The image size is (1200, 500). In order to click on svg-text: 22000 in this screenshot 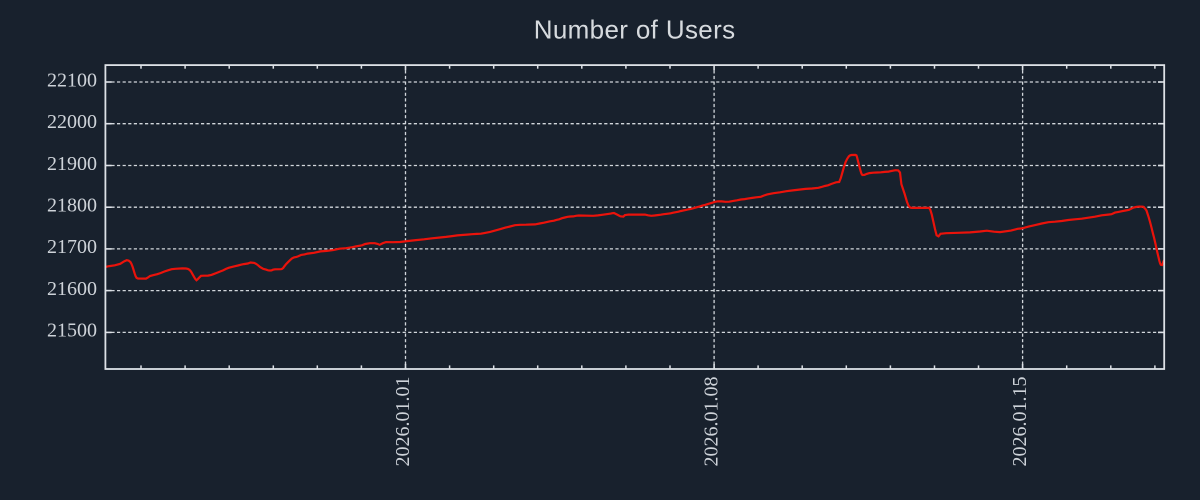, I will do `click(72, 122)`.